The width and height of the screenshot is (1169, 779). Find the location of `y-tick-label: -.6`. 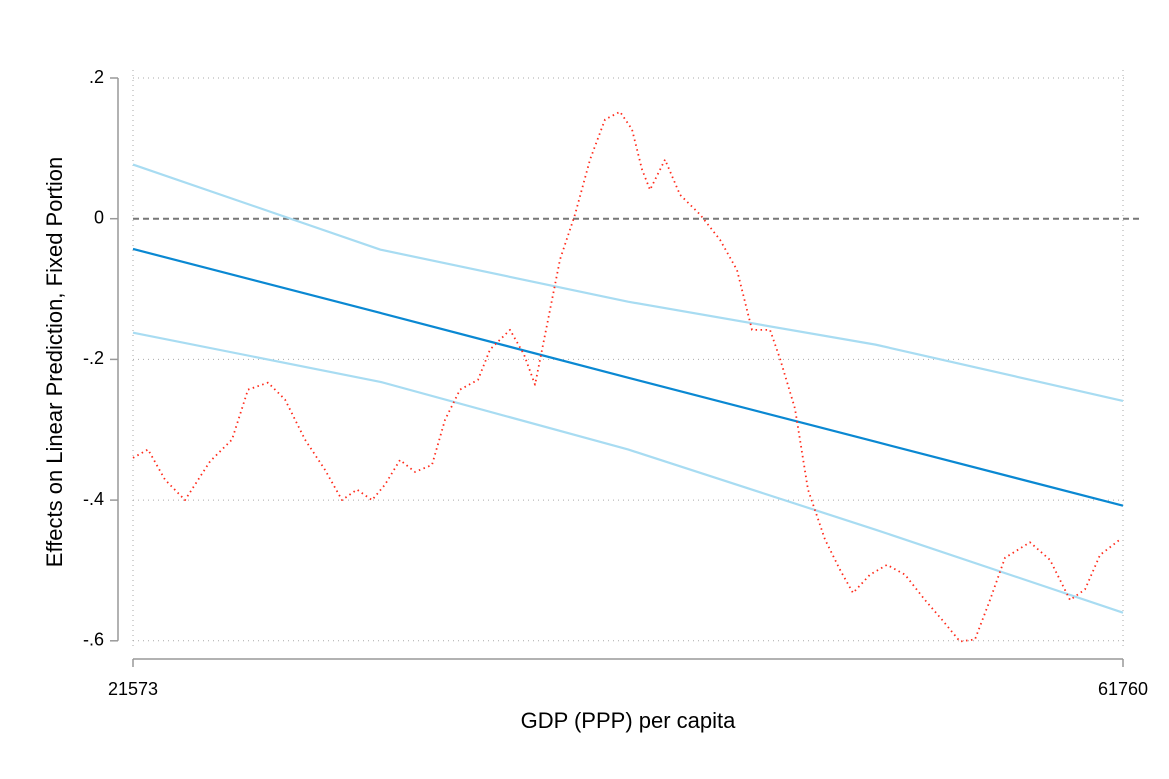

y-tick-label: -.6 is located at coordinates (93, 640).